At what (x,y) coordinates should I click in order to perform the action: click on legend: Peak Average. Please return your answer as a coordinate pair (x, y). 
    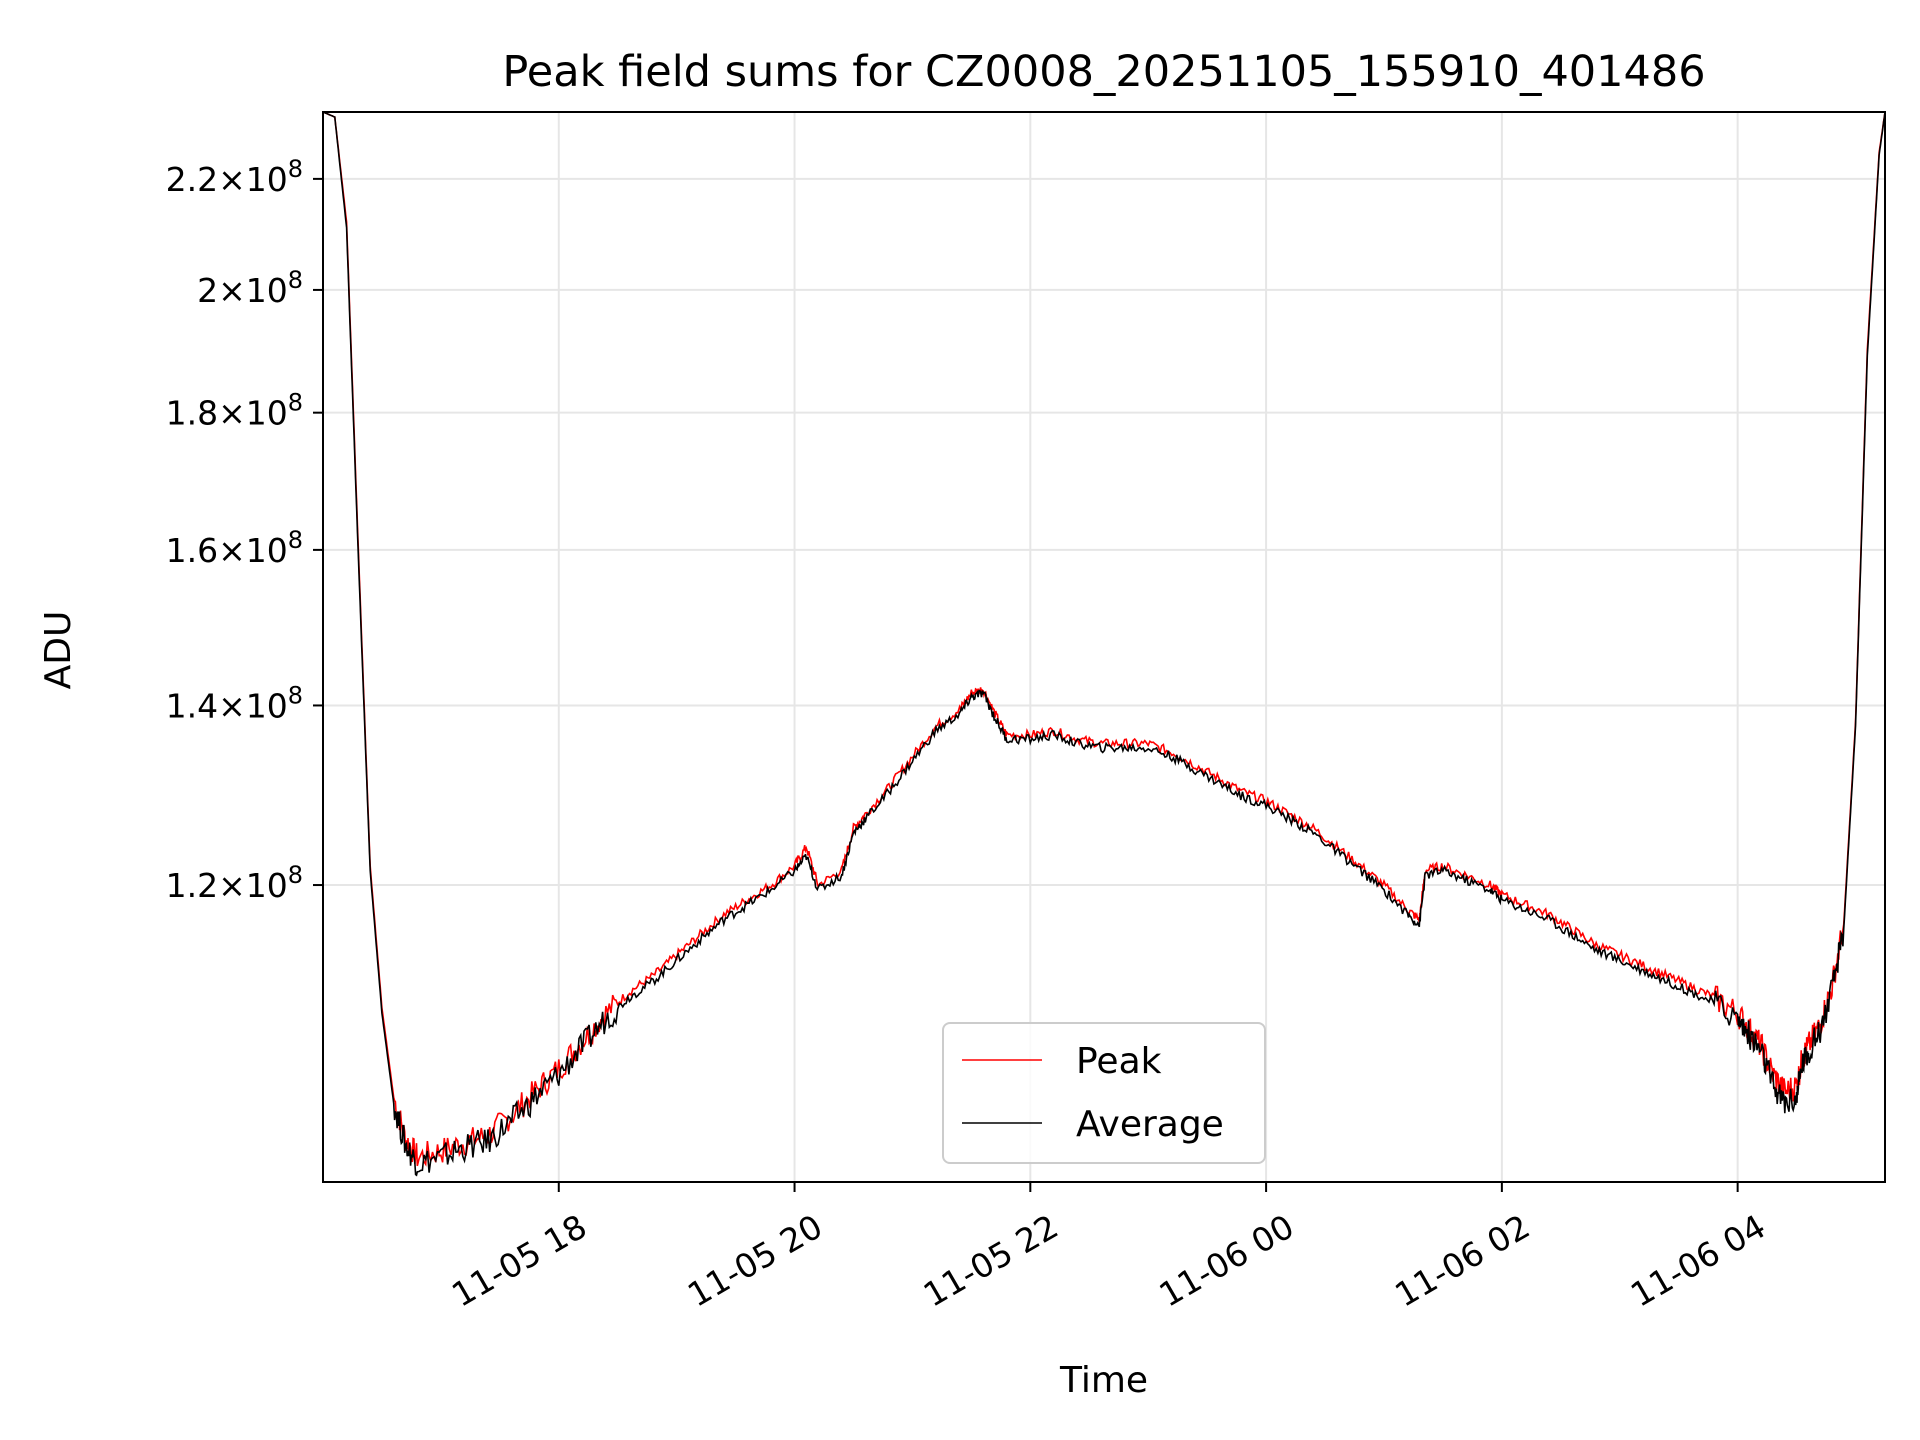
    Looking at the image, I should click on (1104, 1093).